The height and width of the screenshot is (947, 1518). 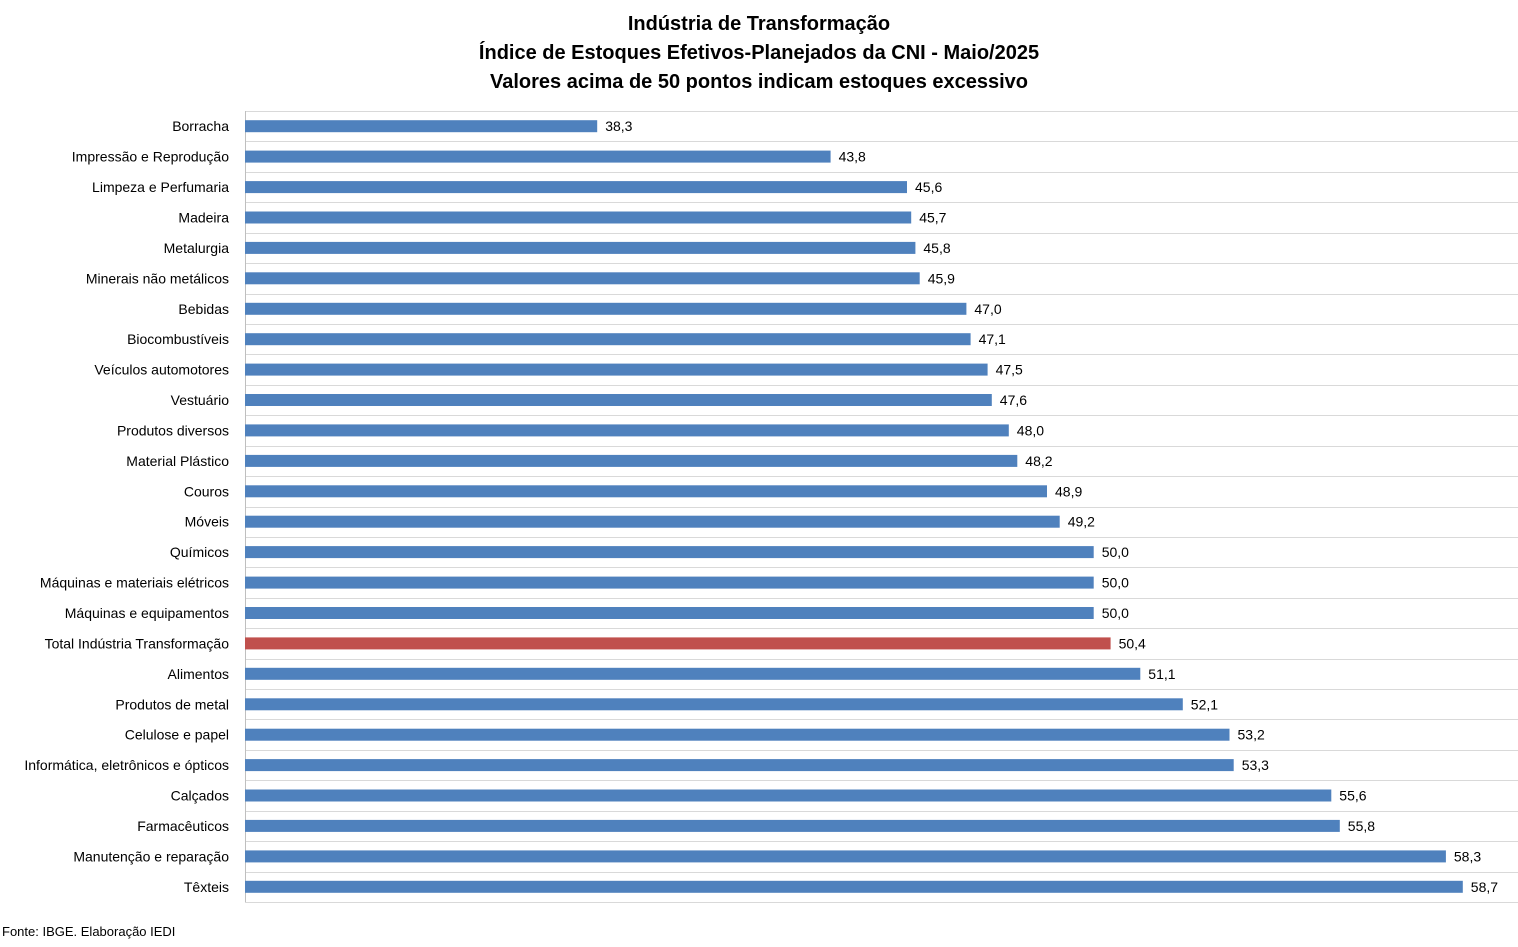 What do you see at coordinates (1038, 461) in the screenshot?
I see `data-label: 48,2` at bounding box center [1038, 461].